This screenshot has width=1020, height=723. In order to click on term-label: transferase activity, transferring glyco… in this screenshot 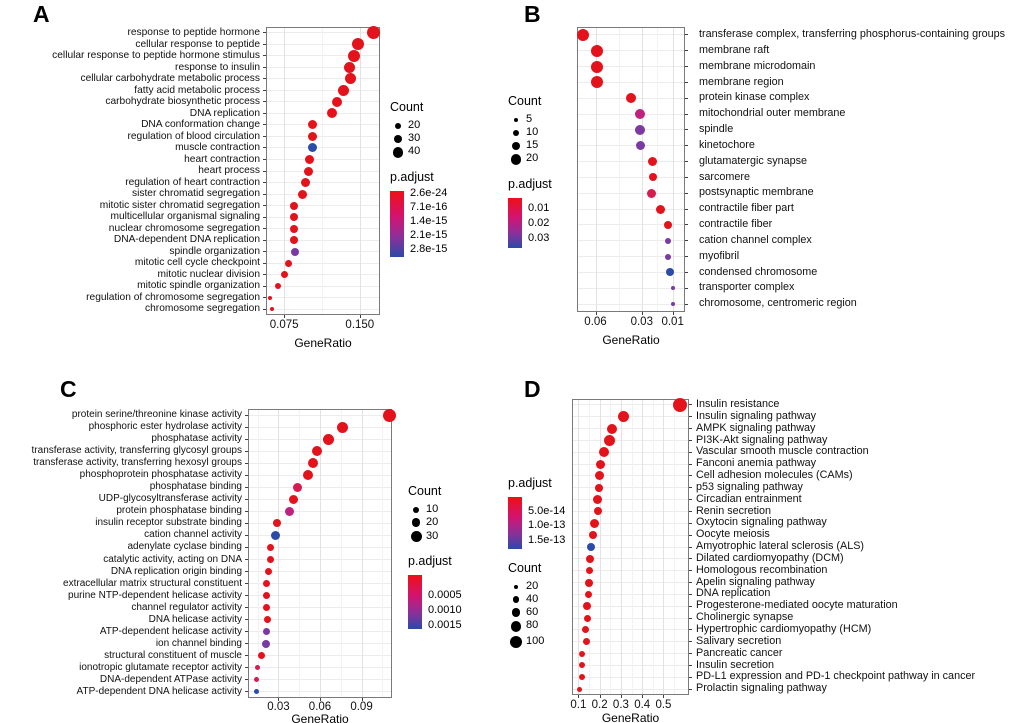, I will do `click(136, 451)`.